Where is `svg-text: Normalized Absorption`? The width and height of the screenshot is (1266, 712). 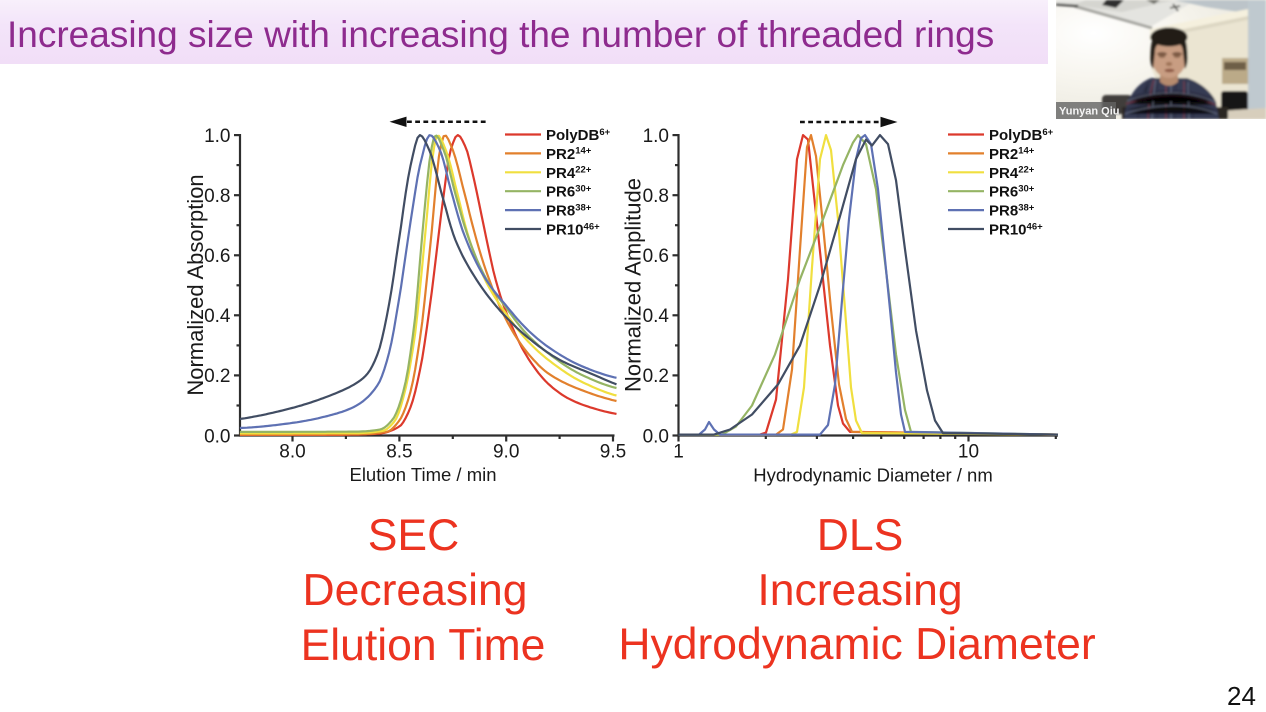 svg-text: Normalized Absorption is located at coordinates (195, 284).